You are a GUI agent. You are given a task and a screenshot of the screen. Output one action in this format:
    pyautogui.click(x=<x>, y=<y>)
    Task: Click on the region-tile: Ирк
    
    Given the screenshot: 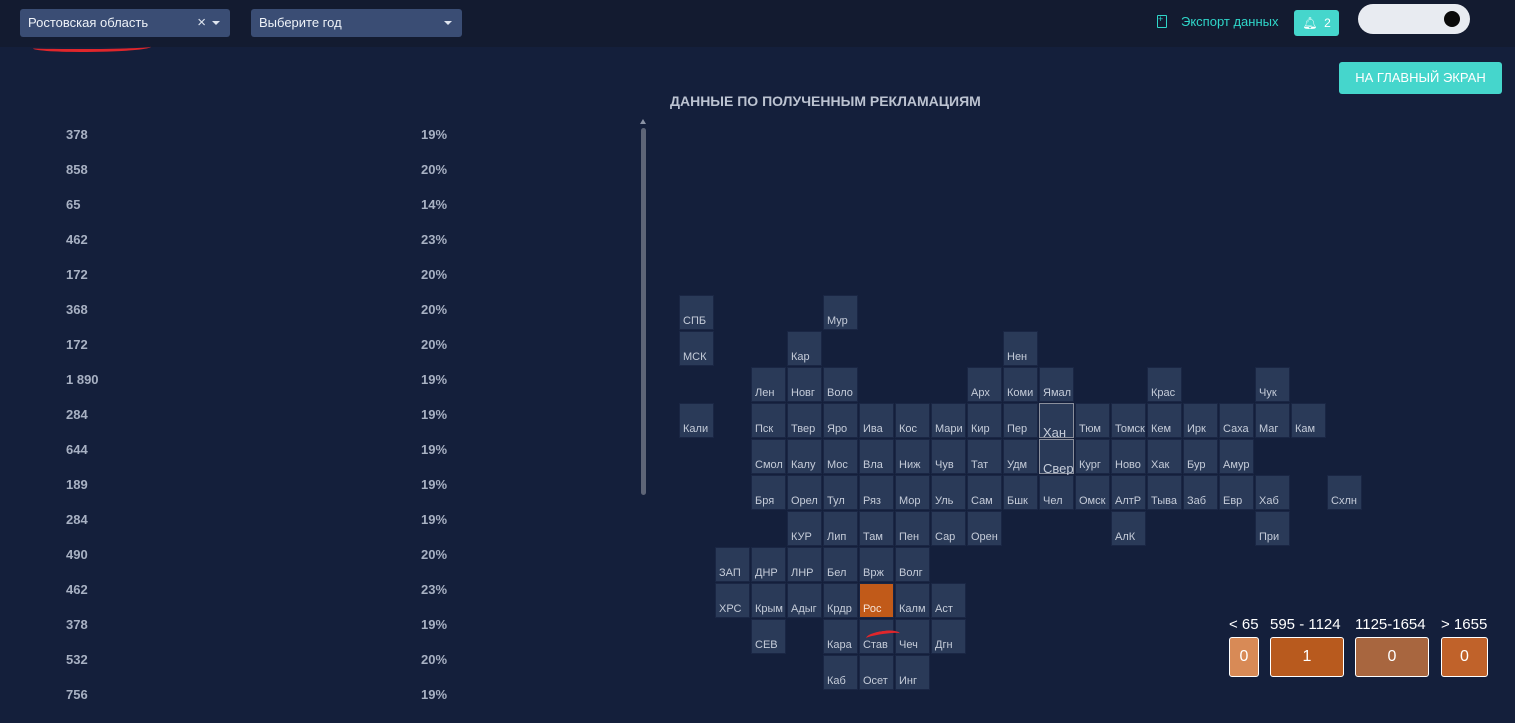 What is the action you would take?
    pyautogui.click(x=1200, y=420)
    